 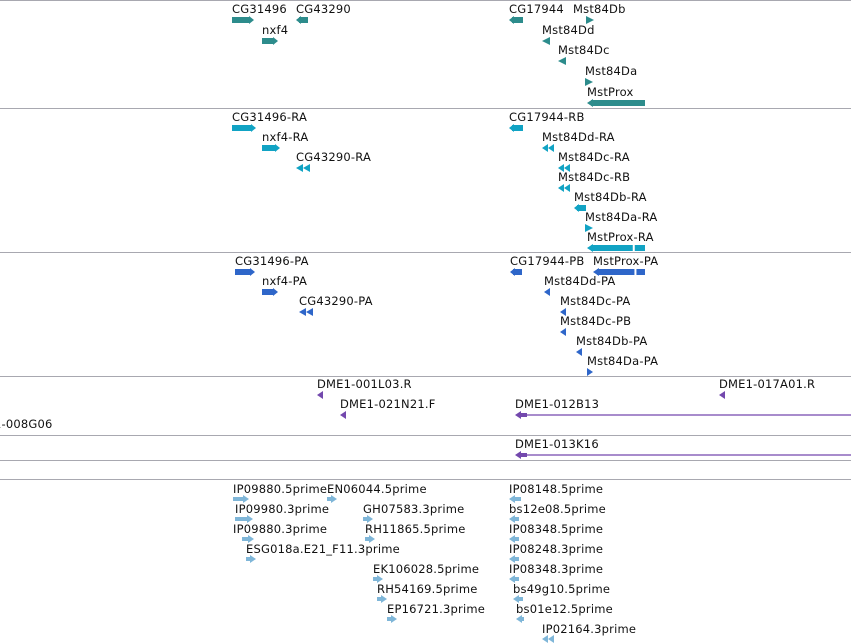 What do you see at coordinates (619, 272) in the screenshot?
I see `feature-glyph-mstprox-pa` at bounding box center [619, 272].